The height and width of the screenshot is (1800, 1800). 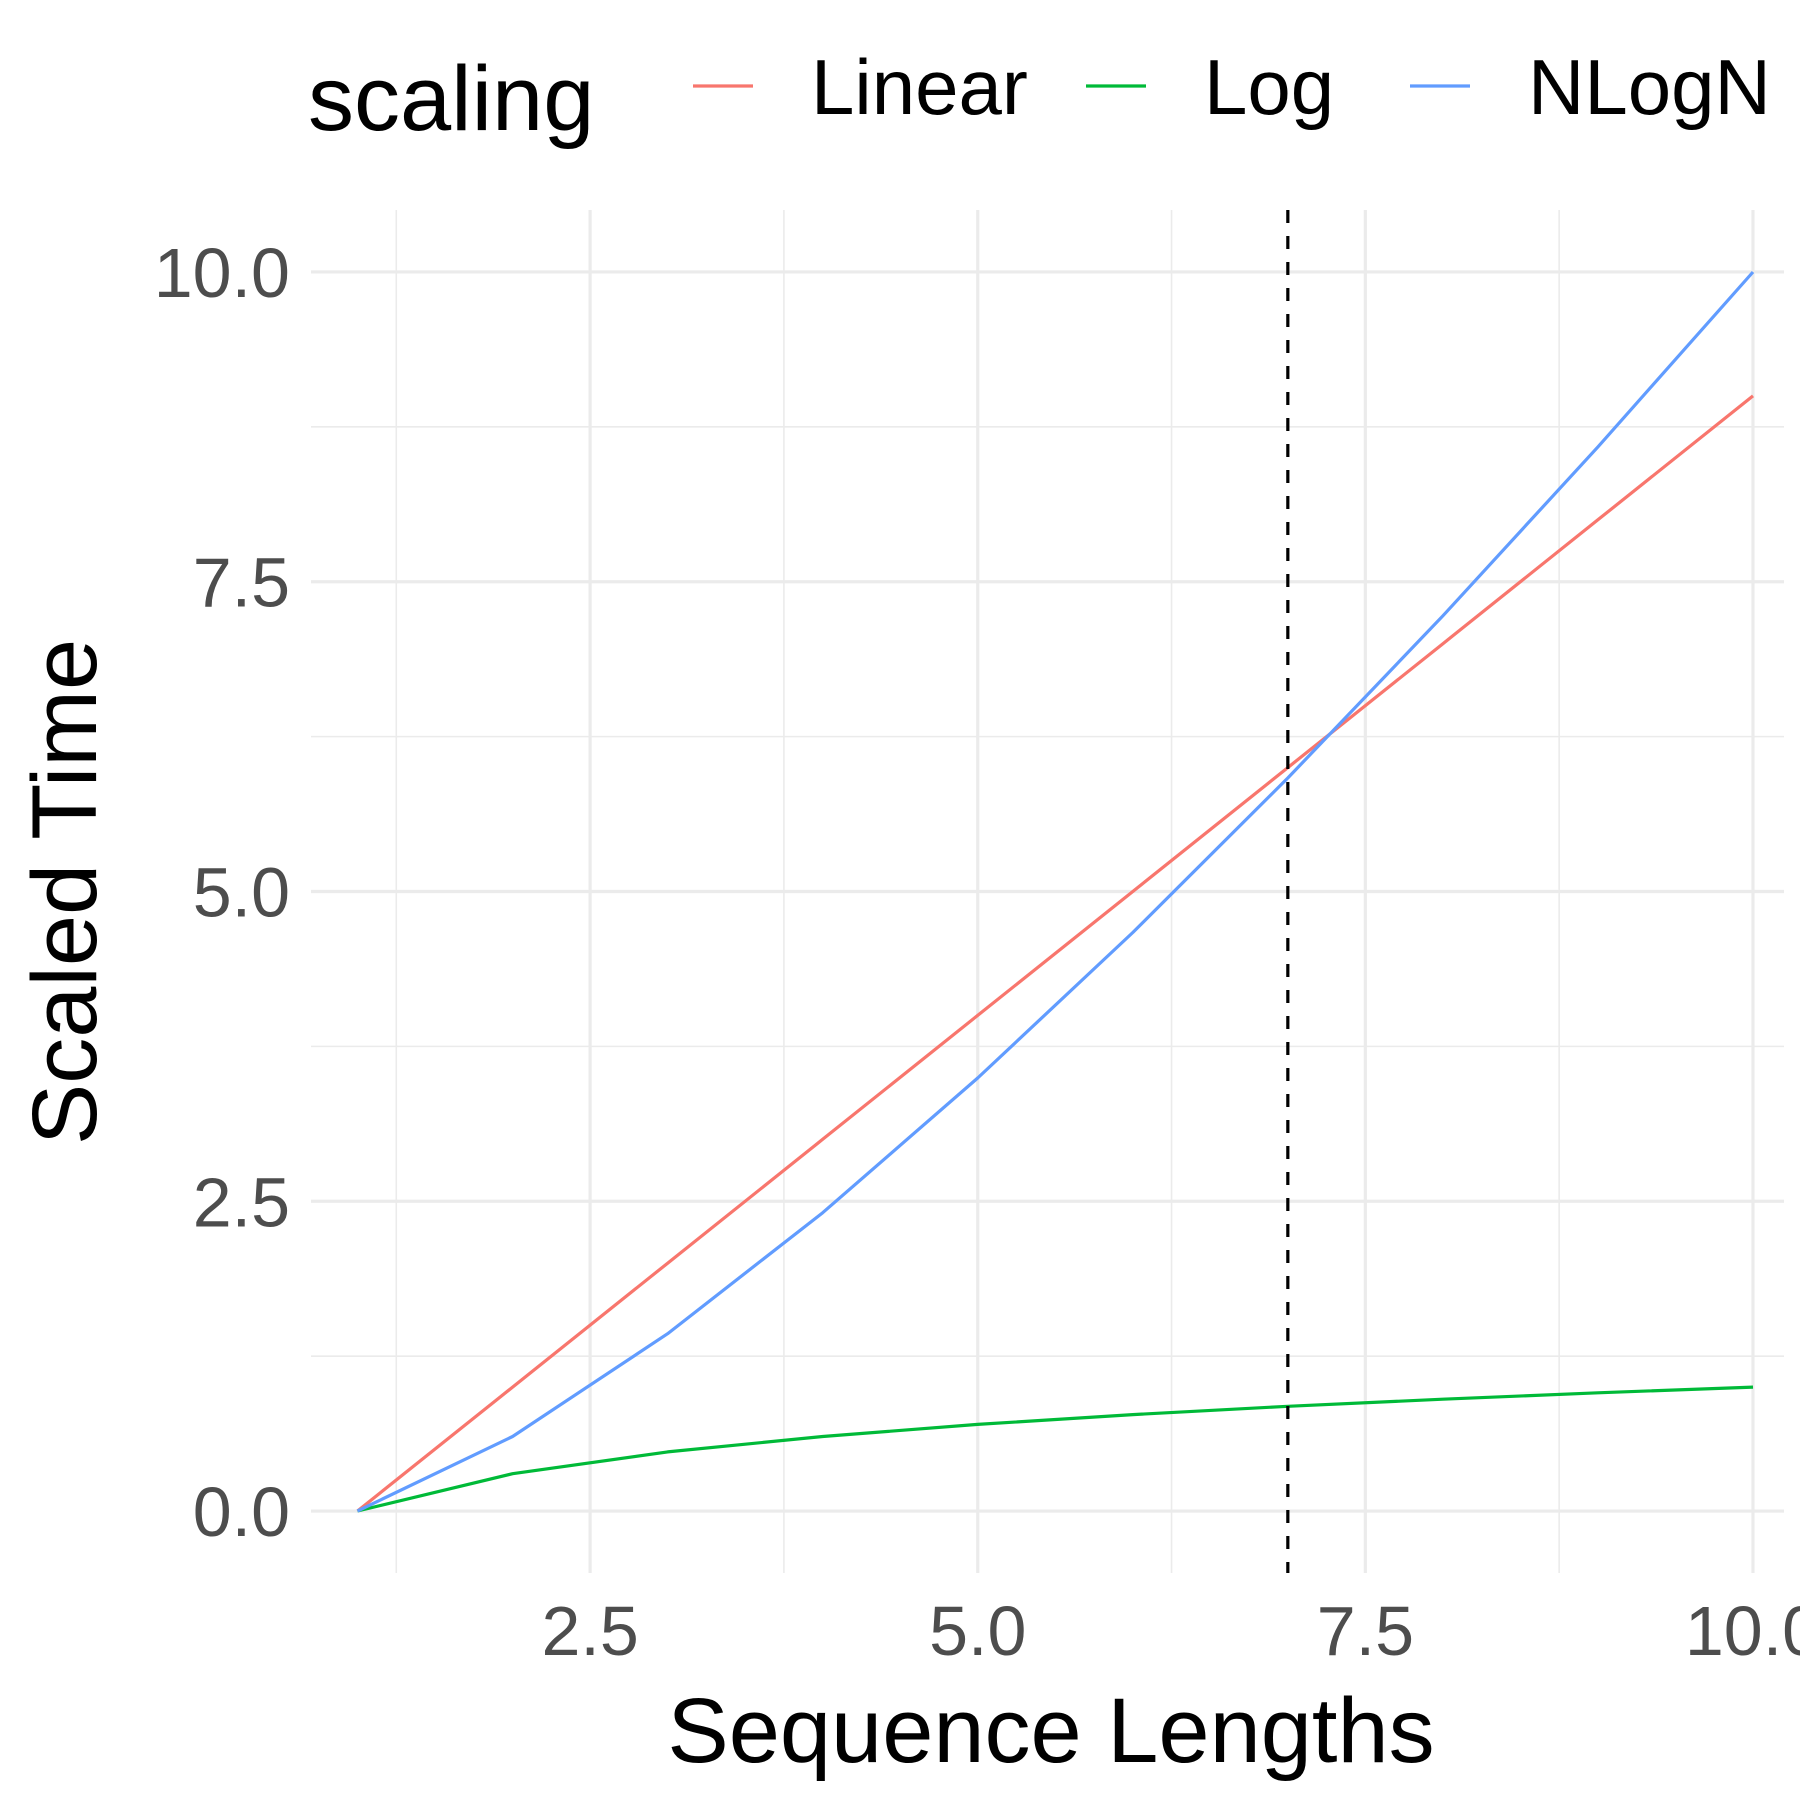 I want to click on legend-label-linear: Linear, so click(x=919, y=87).